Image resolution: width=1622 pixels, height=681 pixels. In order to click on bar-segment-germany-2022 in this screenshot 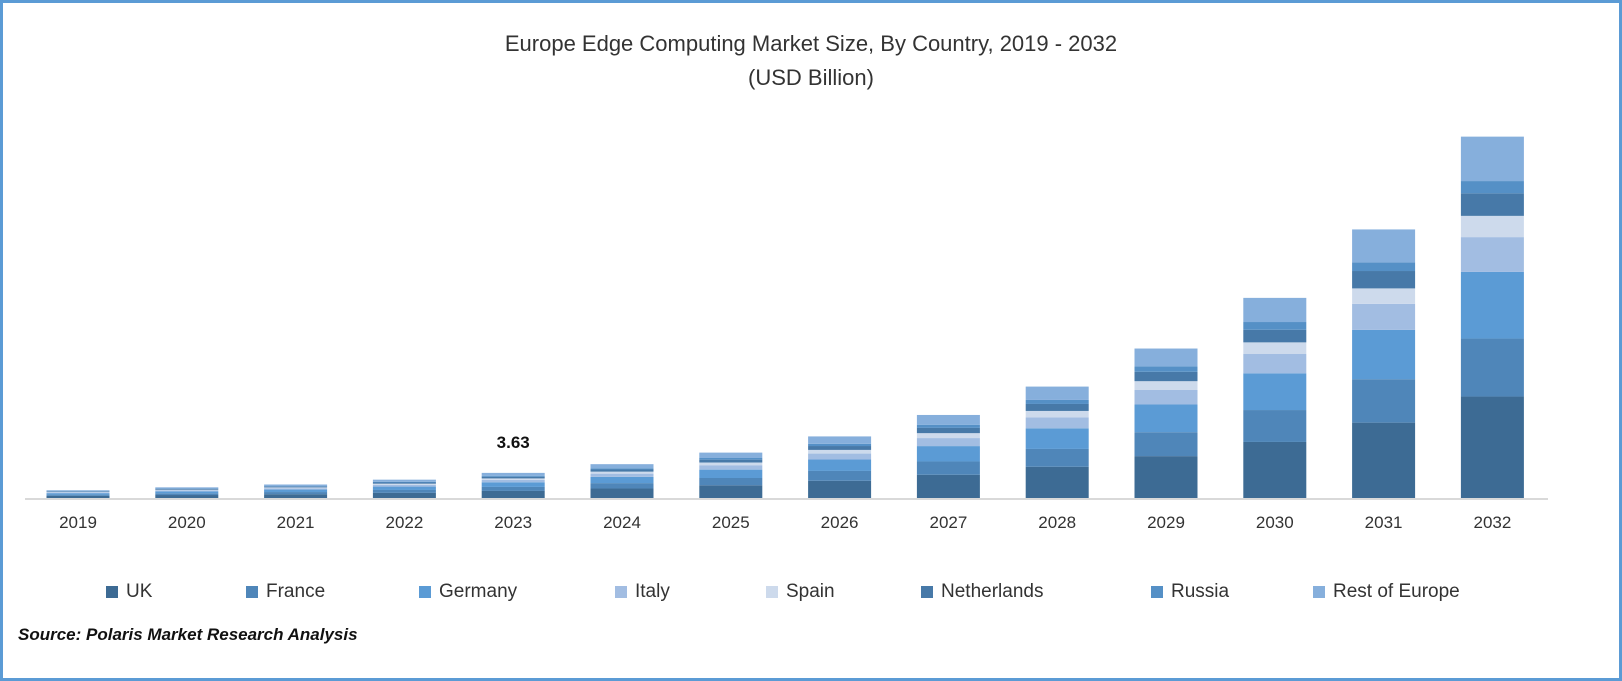, I will do `click(404, 488)`.